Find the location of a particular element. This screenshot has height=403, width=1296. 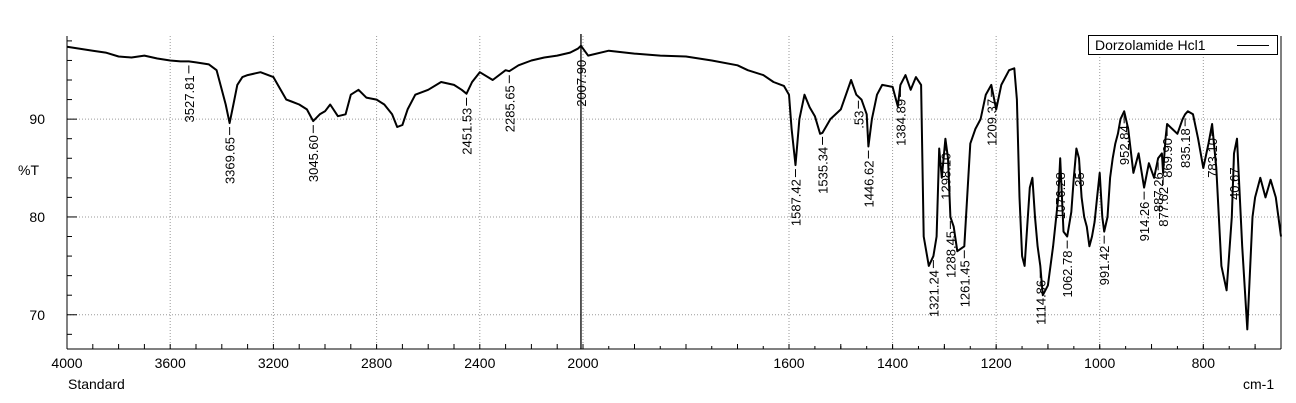

peak-label: 1587.42 is located at coordinates (796, 202).